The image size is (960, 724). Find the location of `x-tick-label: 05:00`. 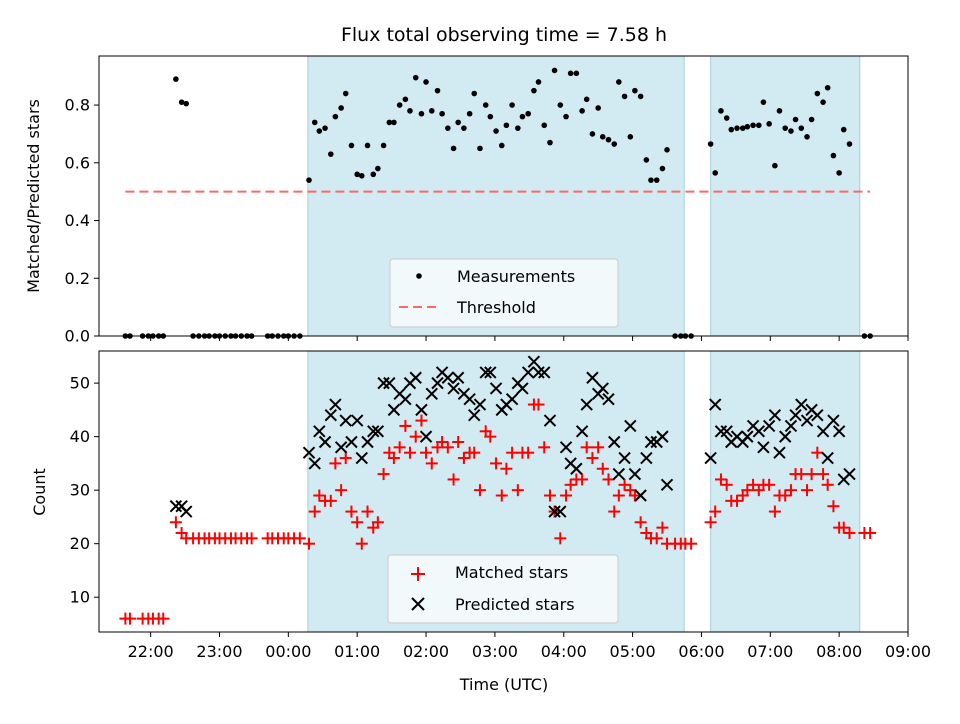

x-tick-label: 05:00 is located at coordinates (633, 651).